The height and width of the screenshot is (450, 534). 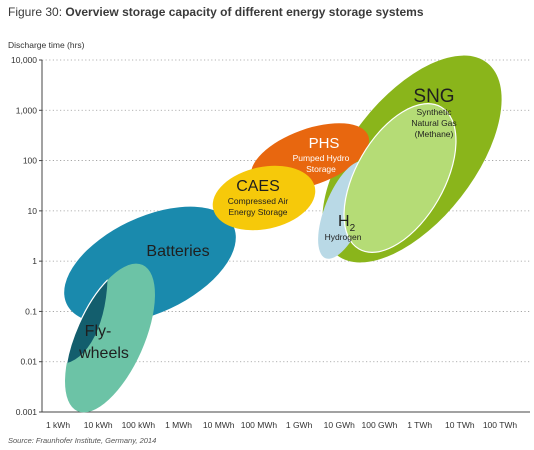 I want to click on x-tick-label: 10 kWh, so click(x=98, y=425).